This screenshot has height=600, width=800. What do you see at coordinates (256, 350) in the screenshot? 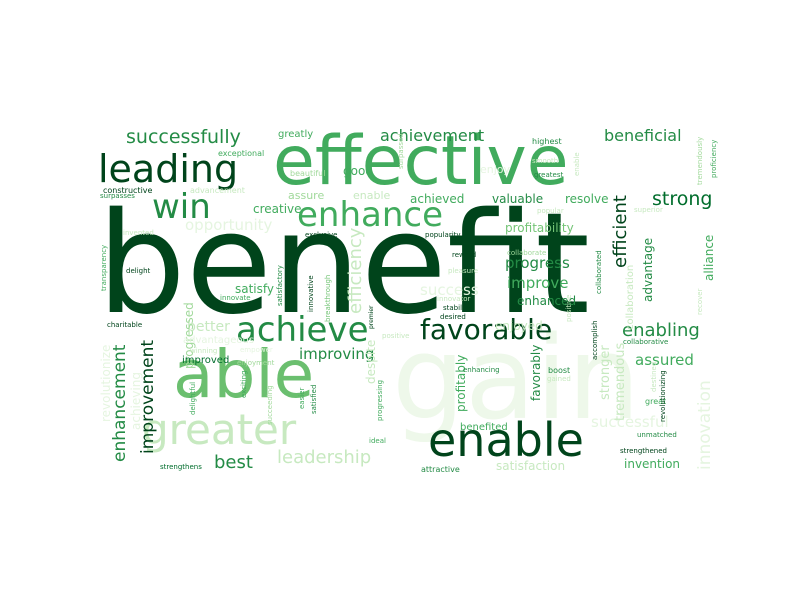
I see `word-empower: empower` at bounding box center [256, 350].